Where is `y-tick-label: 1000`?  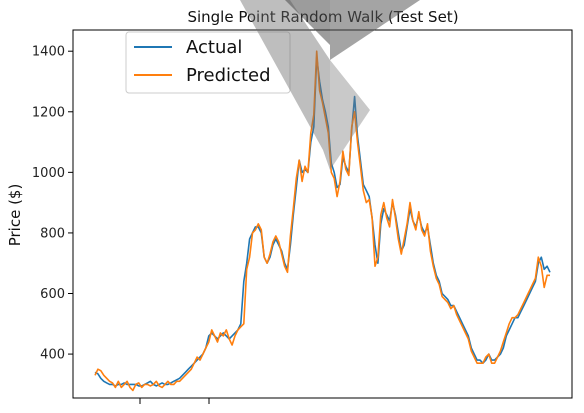 y-tick-label: 1000 is located at coordinates (48, 173).